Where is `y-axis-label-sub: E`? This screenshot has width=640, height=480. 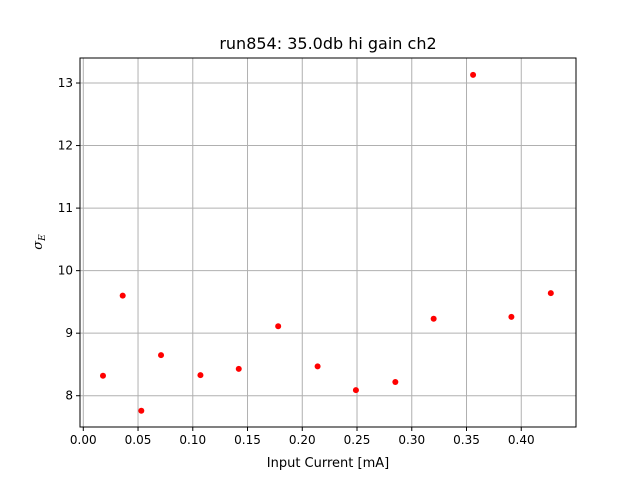 y-axis-label-sub: E is located at coordinates (43, 238).